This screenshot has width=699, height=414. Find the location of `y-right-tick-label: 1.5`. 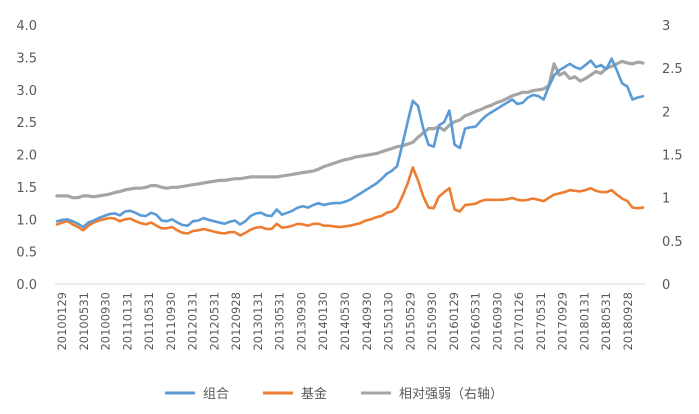

y-right-tick-label: 1.5 is located at coordinates (672, 156).